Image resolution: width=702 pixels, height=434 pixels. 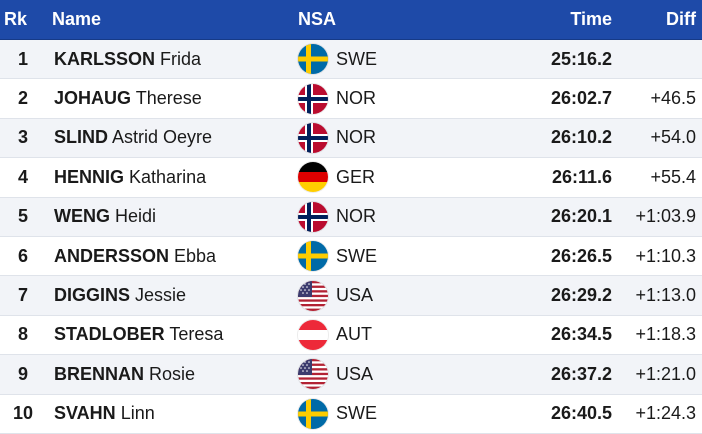 I want to click on rank-cell: 3, so click(x=22, y=137).